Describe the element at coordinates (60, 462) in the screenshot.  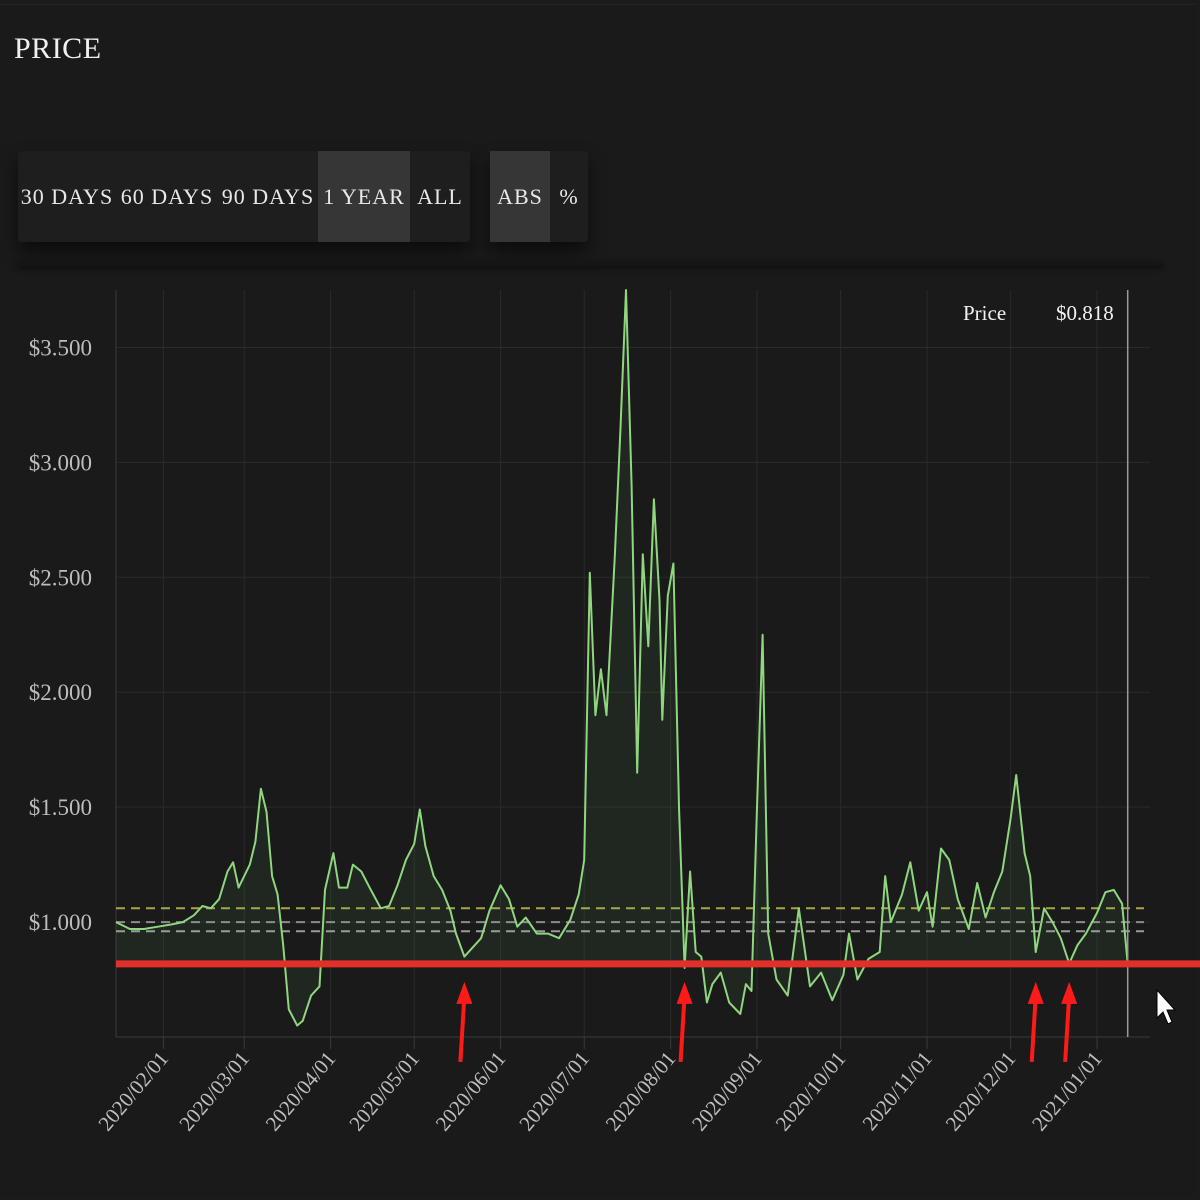
I see `y-tick-label-3000: $3.000` at that location.